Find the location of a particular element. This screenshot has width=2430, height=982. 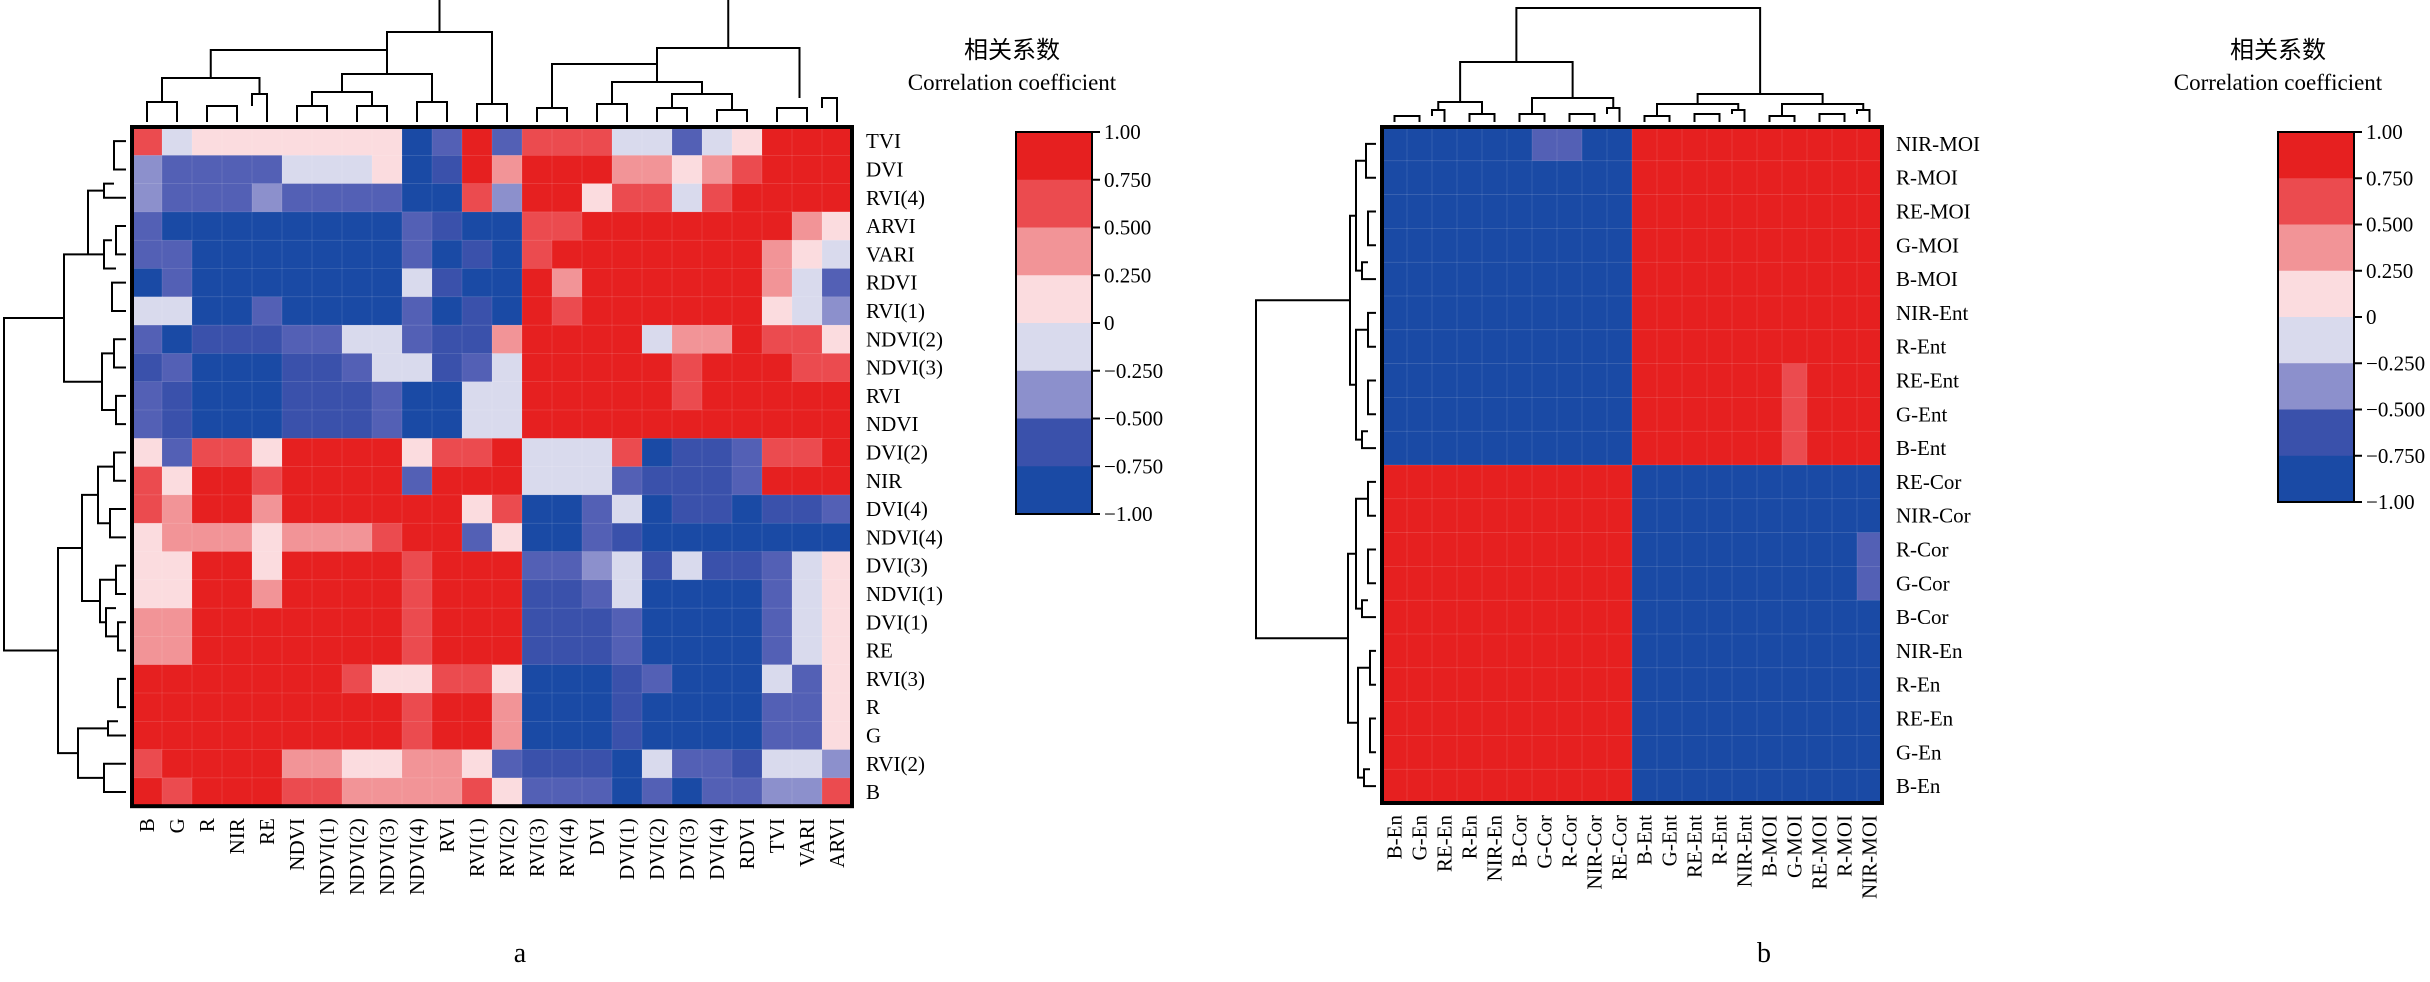

row-label: RVI(3) is located at coordinates (895, 679).